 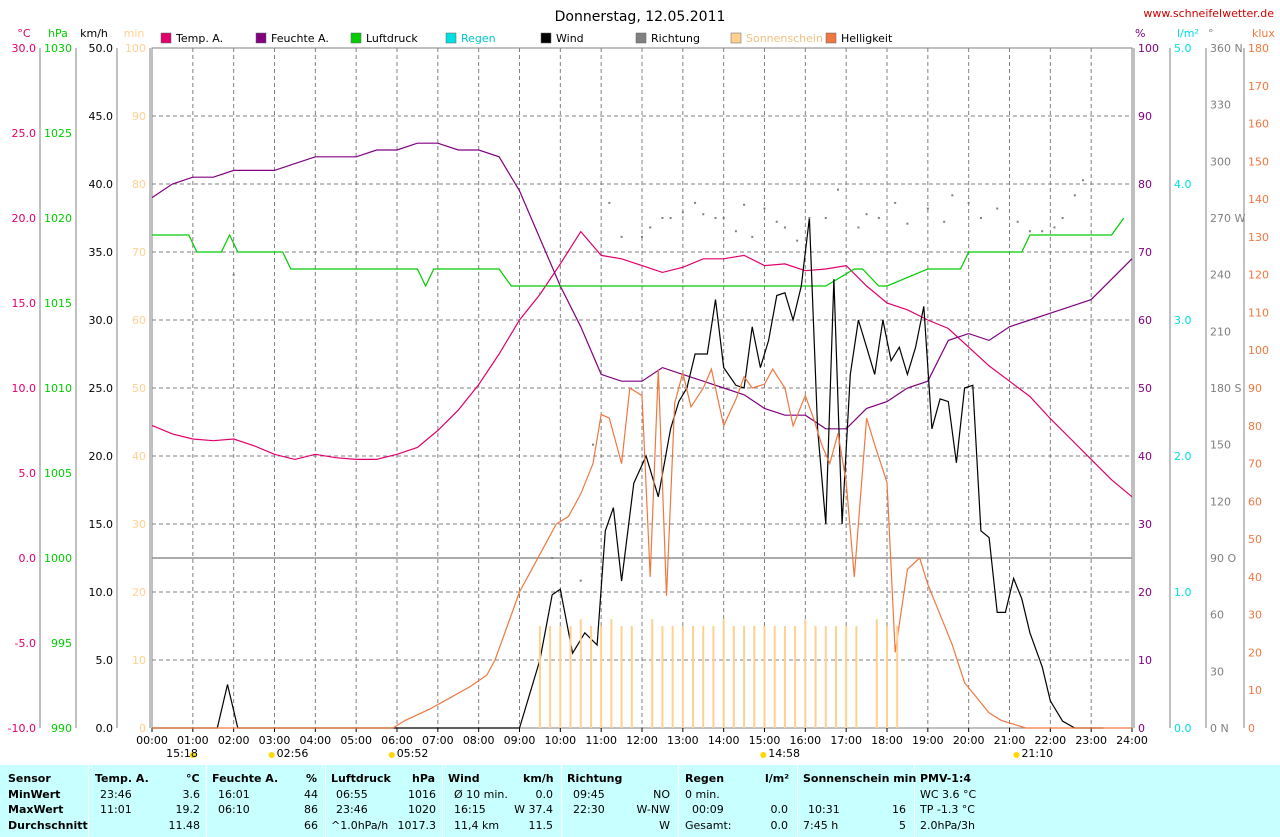 I want to click on sunshine-tick-label: 80, so click(x=139, y=184).